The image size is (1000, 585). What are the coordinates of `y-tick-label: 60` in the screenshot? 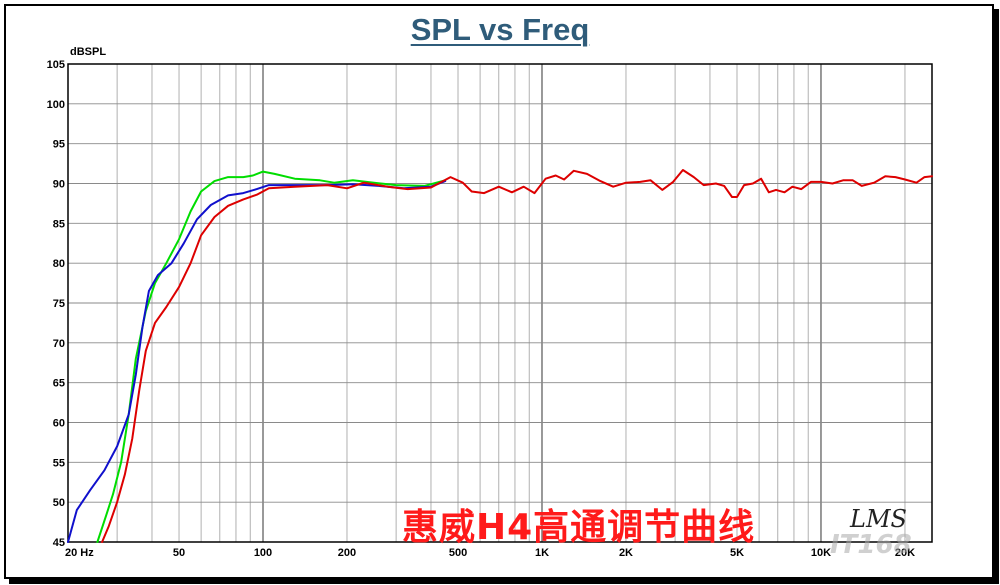 It's located at (59, 424).